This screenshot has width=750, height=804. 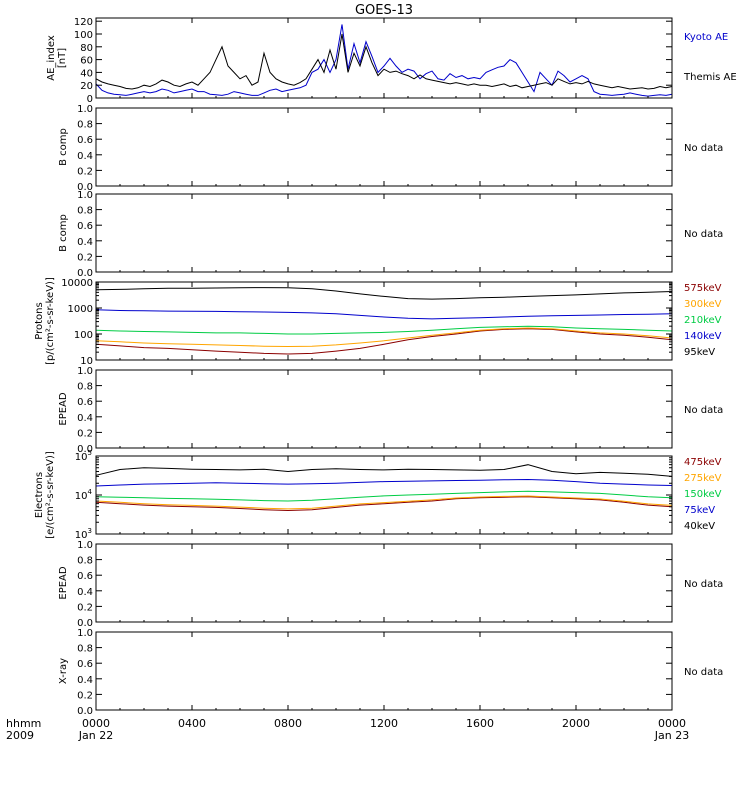 What do you see at coordinates (23, 723) in the screenshot?
I see `time-axis-label: hhmm` at bounding box center [23, 723].